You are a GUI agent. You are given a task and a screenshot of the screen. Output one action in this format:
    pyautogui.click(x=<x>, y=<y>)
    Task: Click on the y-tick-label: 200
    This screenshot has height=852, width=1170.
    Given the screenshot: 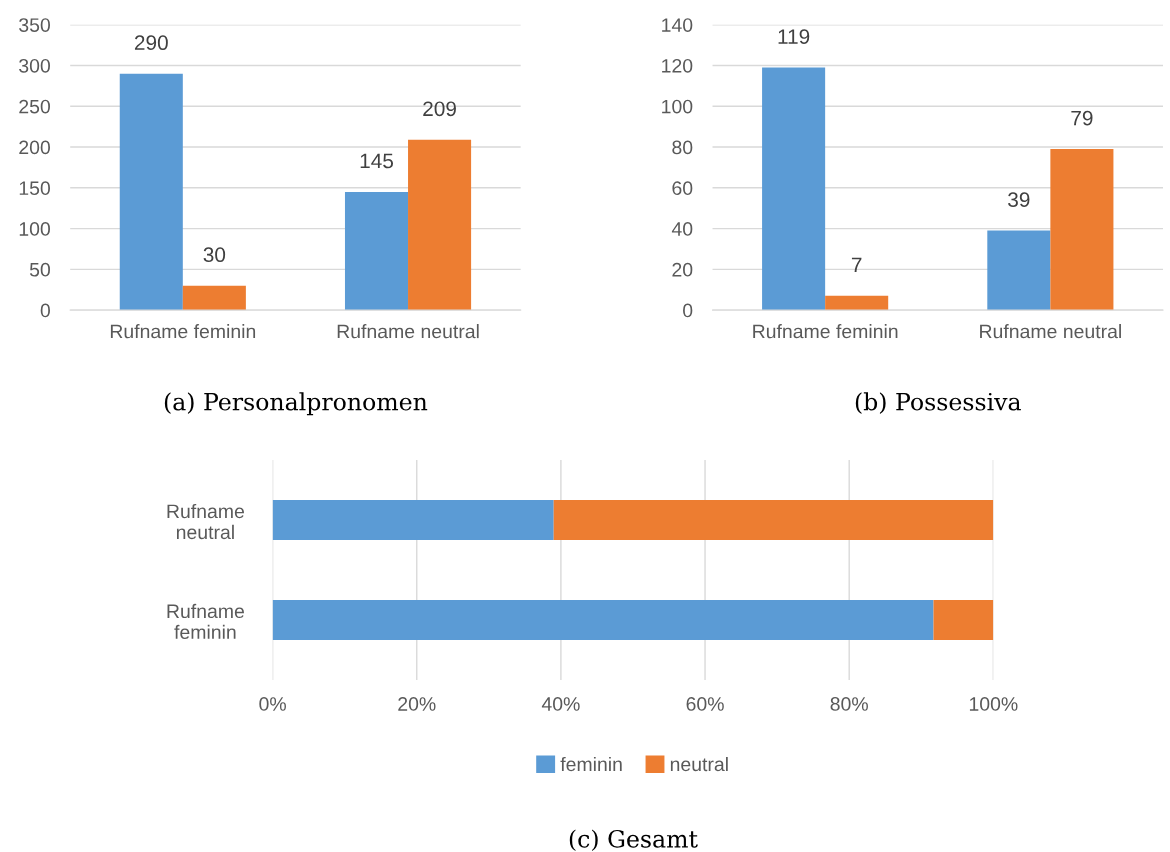 What is the action you would take?
    pyautogui.click(x=34, y=147)
    